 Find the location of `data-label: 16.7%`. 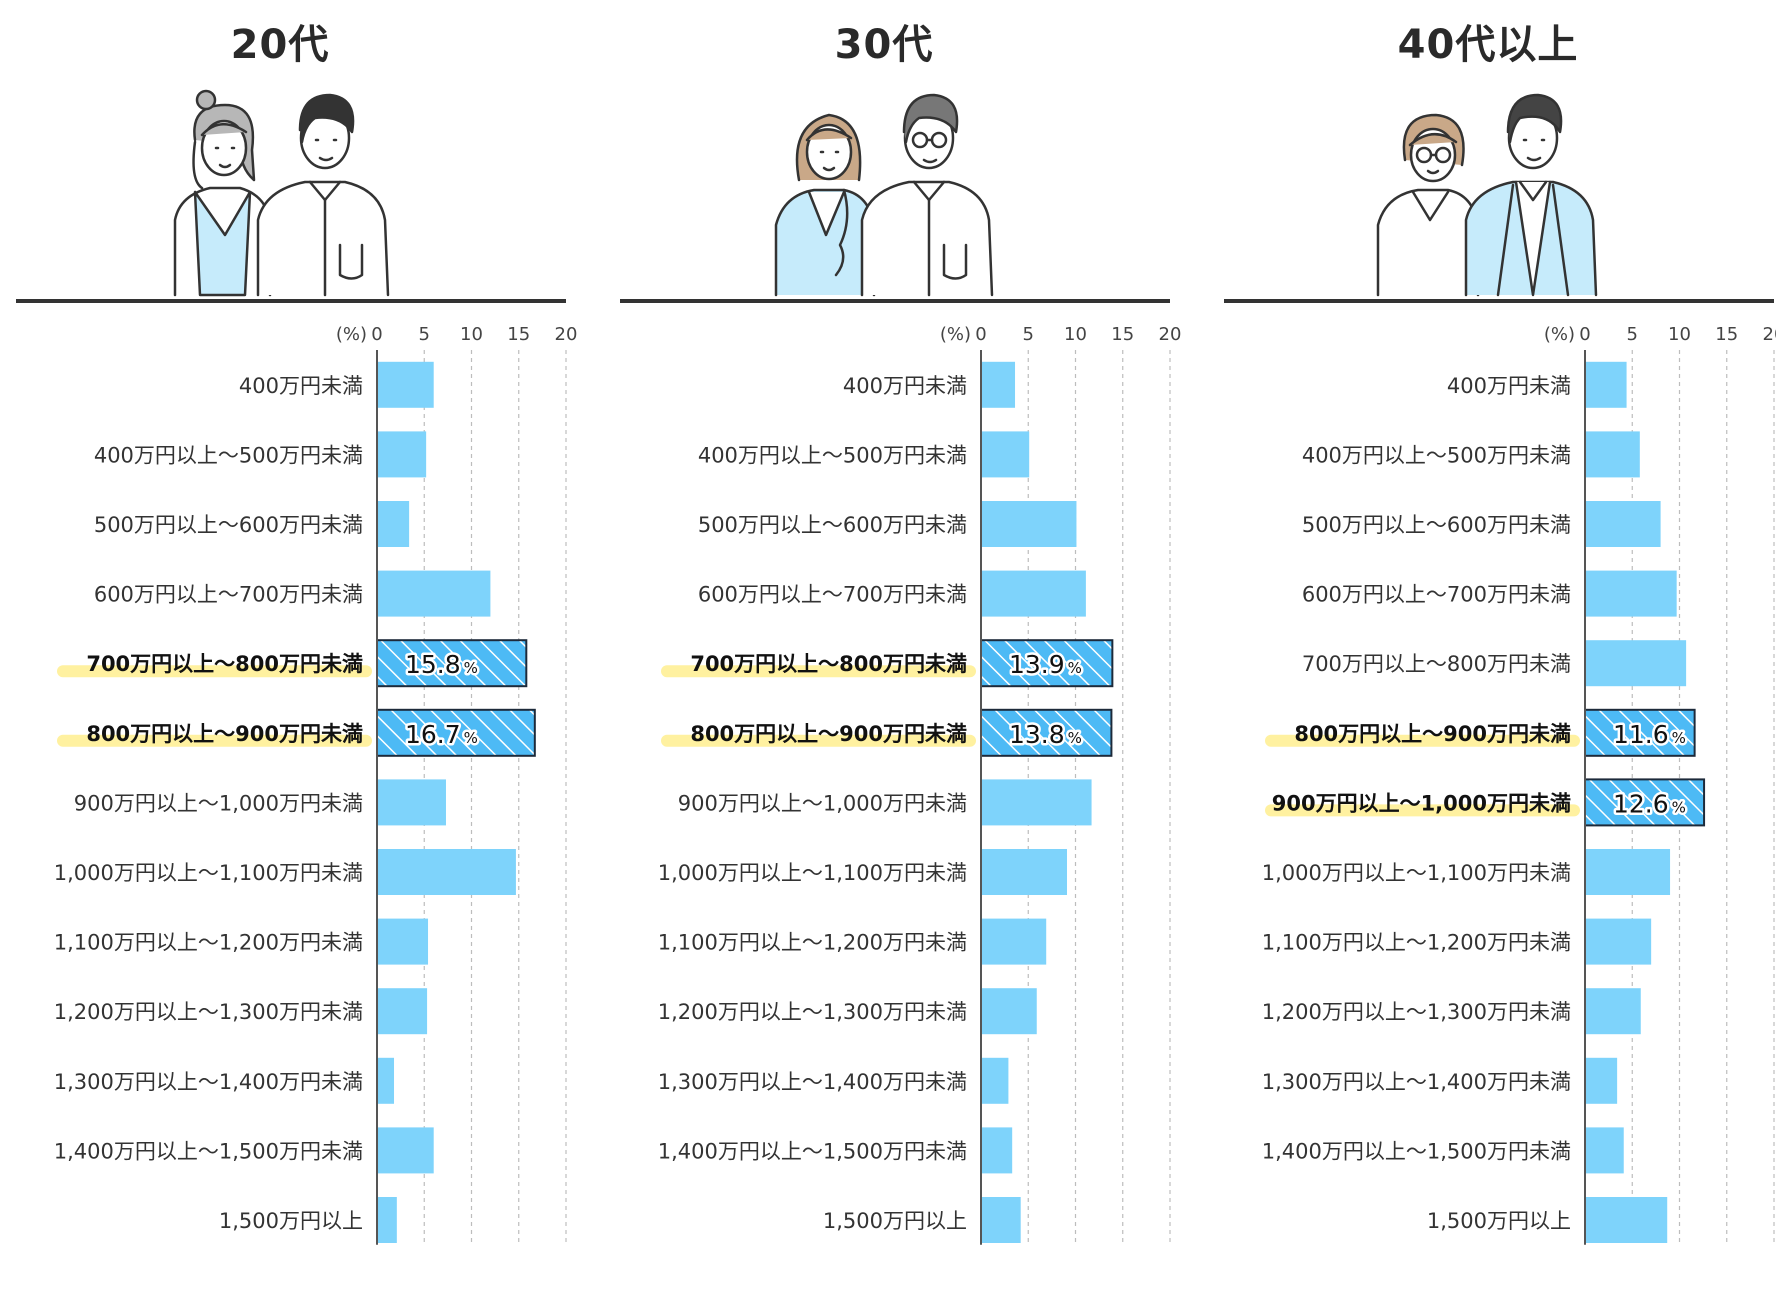

data-label: 16.7% is located at coordinates (441, 734).